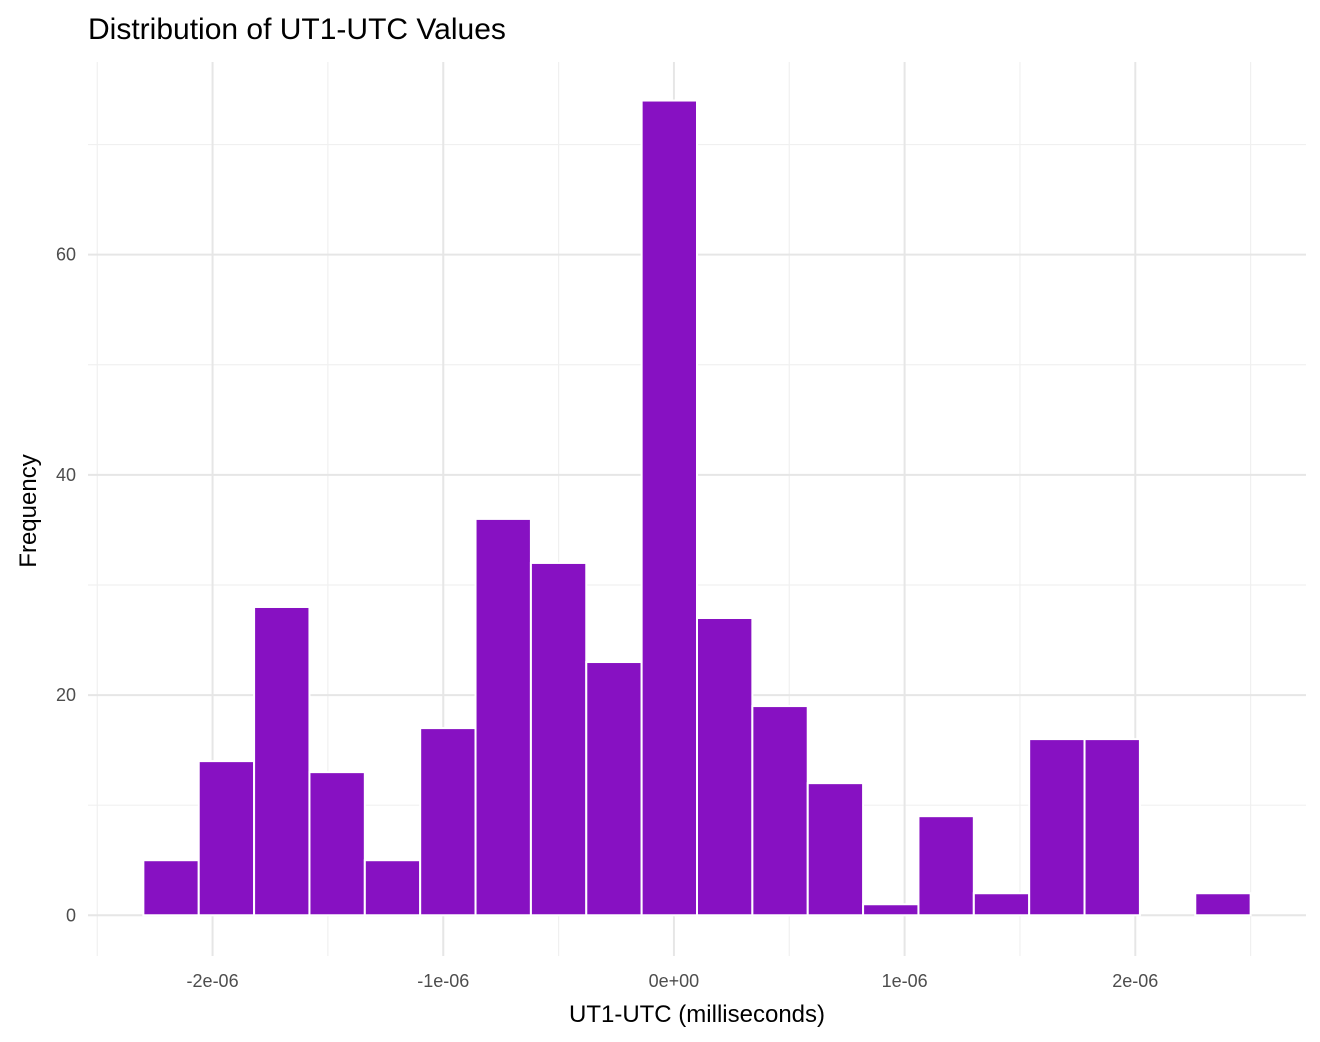 The image size is (1320, 1042). I want to click on y-tick-label: 20, so click(66, 695).